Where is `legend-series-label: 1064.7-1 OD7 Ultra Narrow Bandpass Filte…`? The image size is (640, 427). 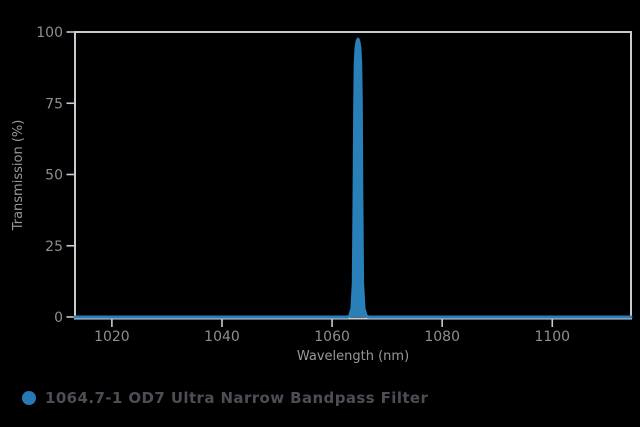
legend-series-label: 1064.7-1 OD7 Ultra Narrow Bandpass Filte… is located at coordinates (237, 398).